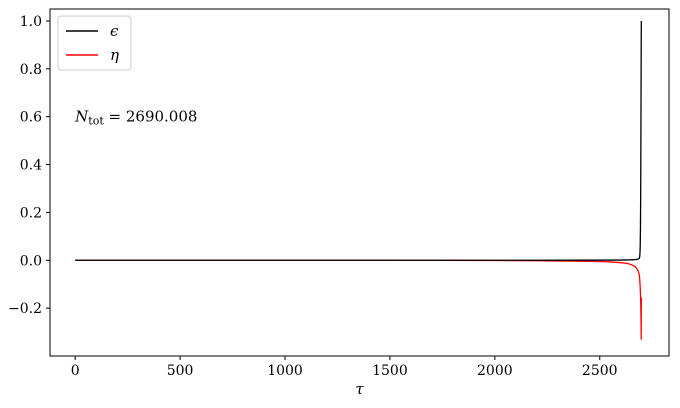  What do you see at coordinates (180, 371) in the screenshot?
I see `x-tick-label: 500` at bounding box center [180, 371].